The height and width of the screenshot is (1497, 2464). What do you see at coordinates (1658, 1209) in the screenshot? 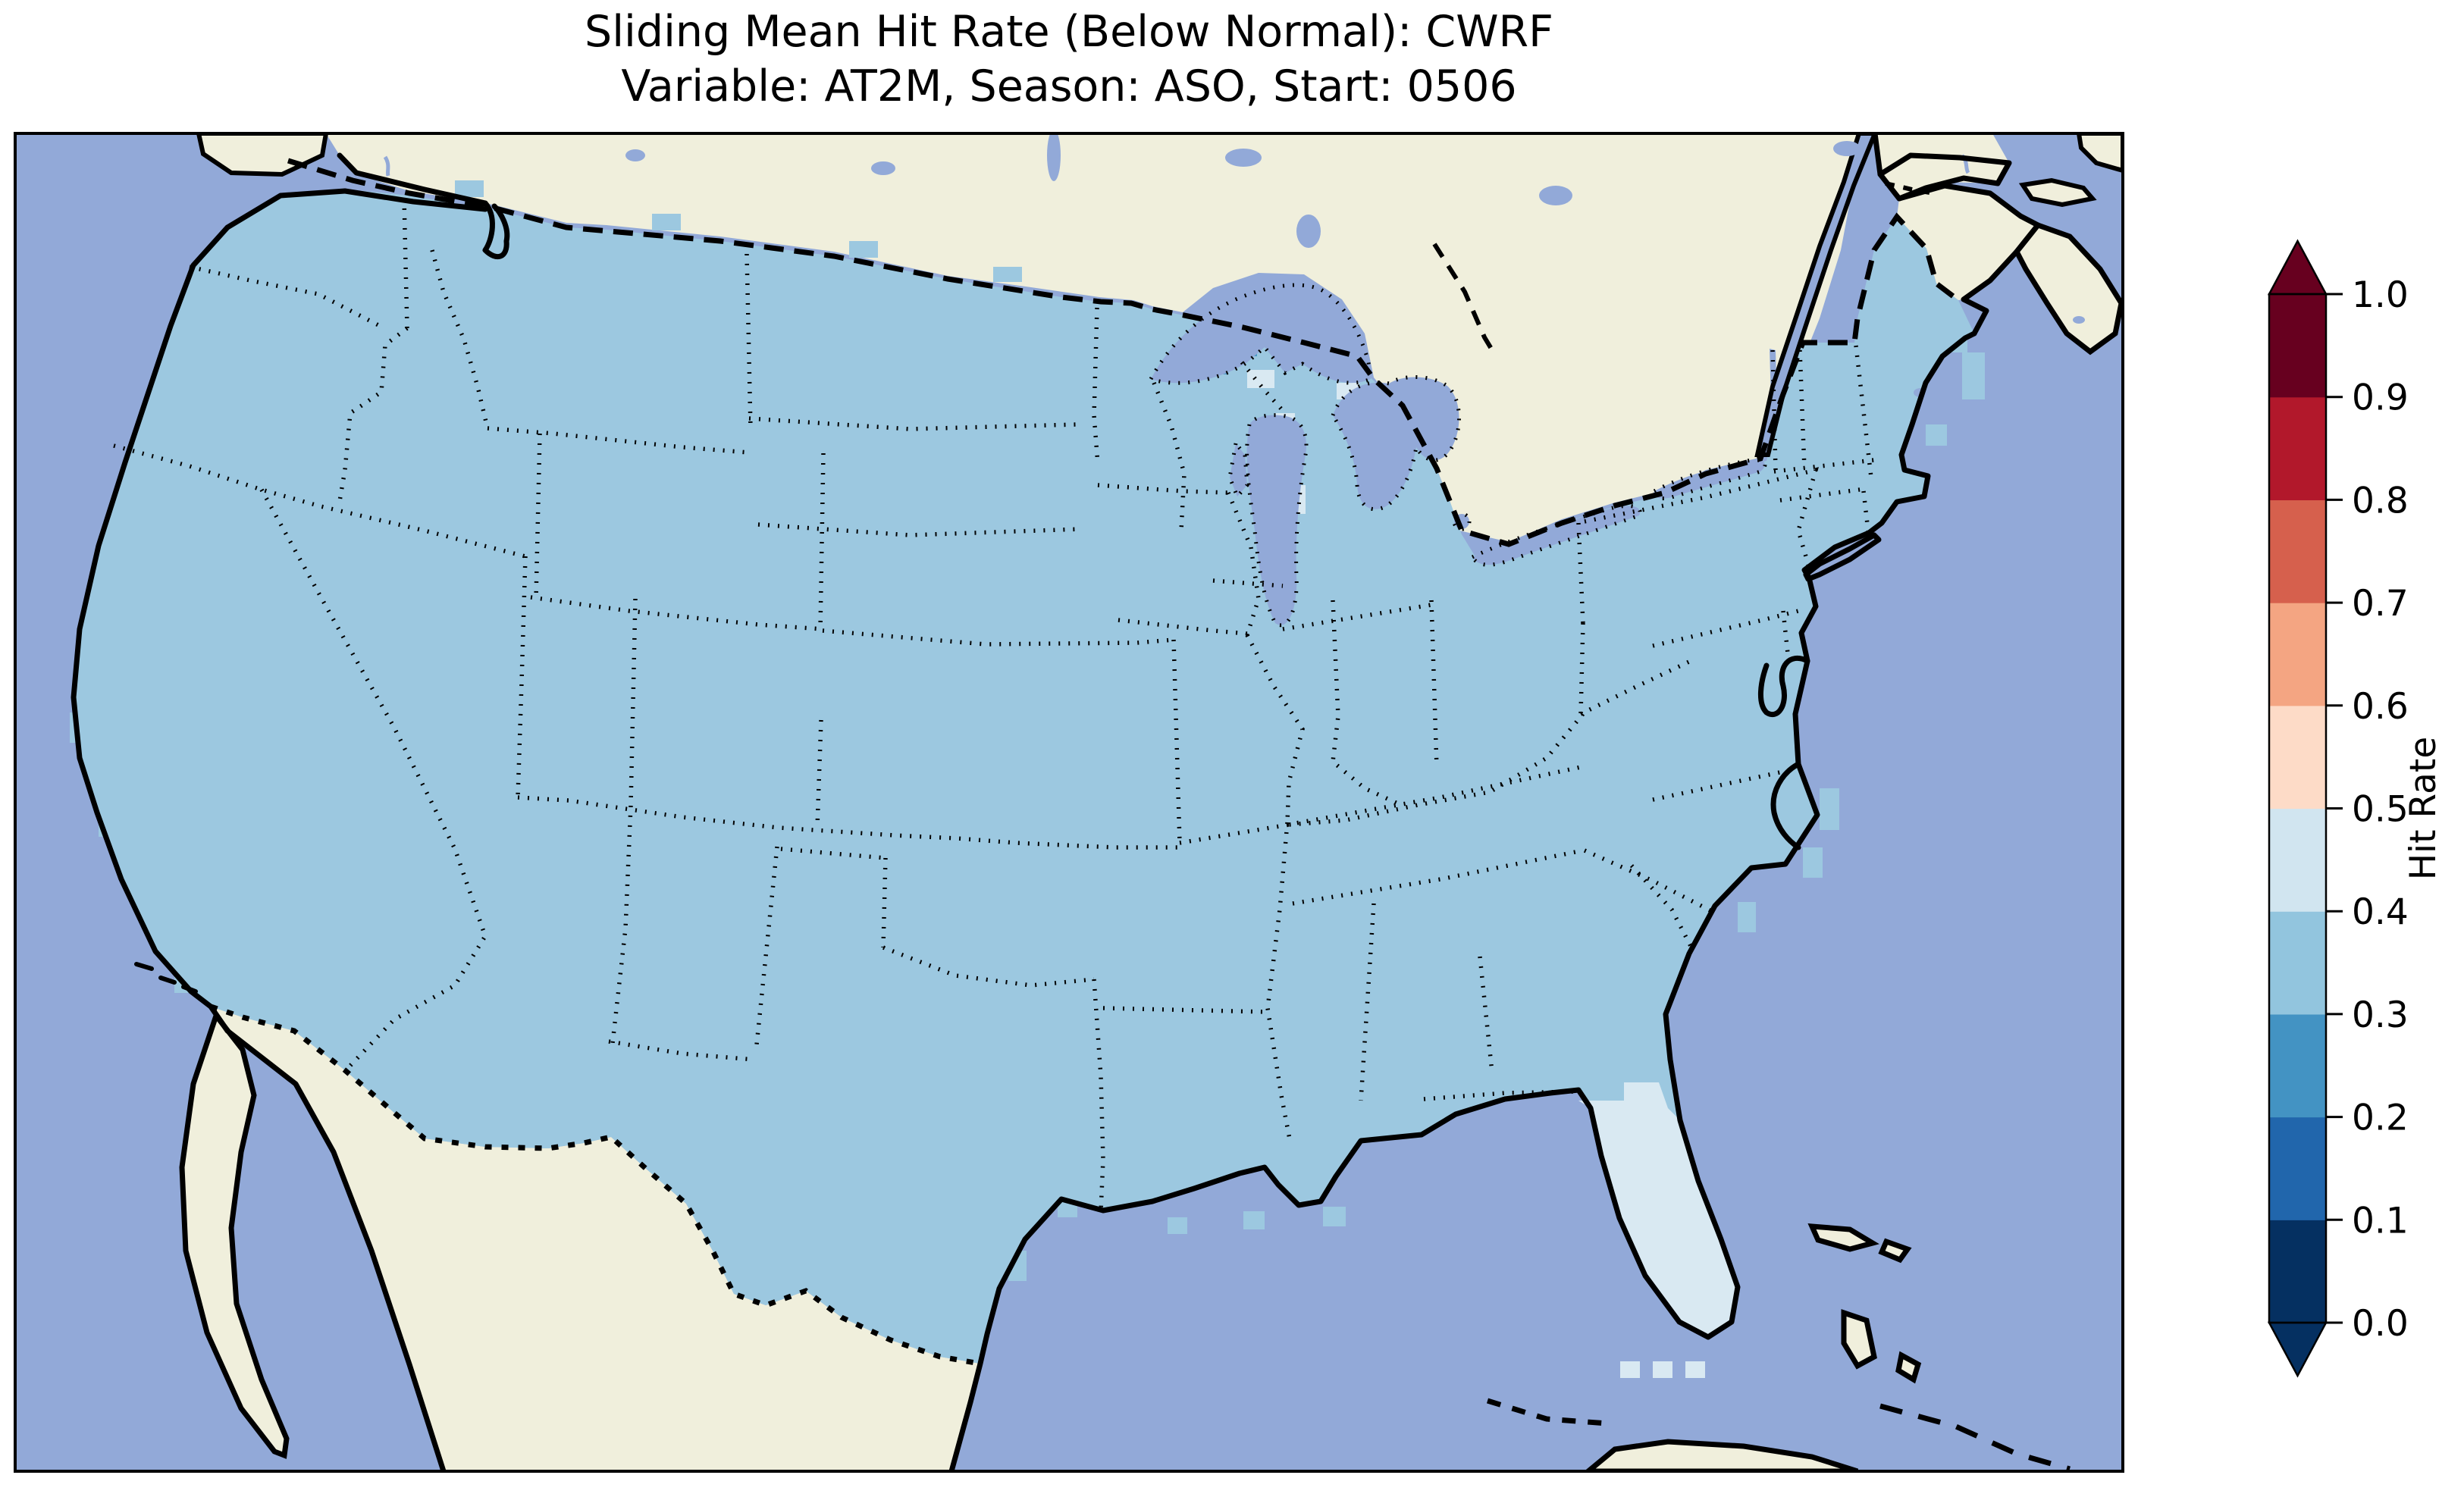
I see `florida-data-fill` at bounding box center [1658, 1209].